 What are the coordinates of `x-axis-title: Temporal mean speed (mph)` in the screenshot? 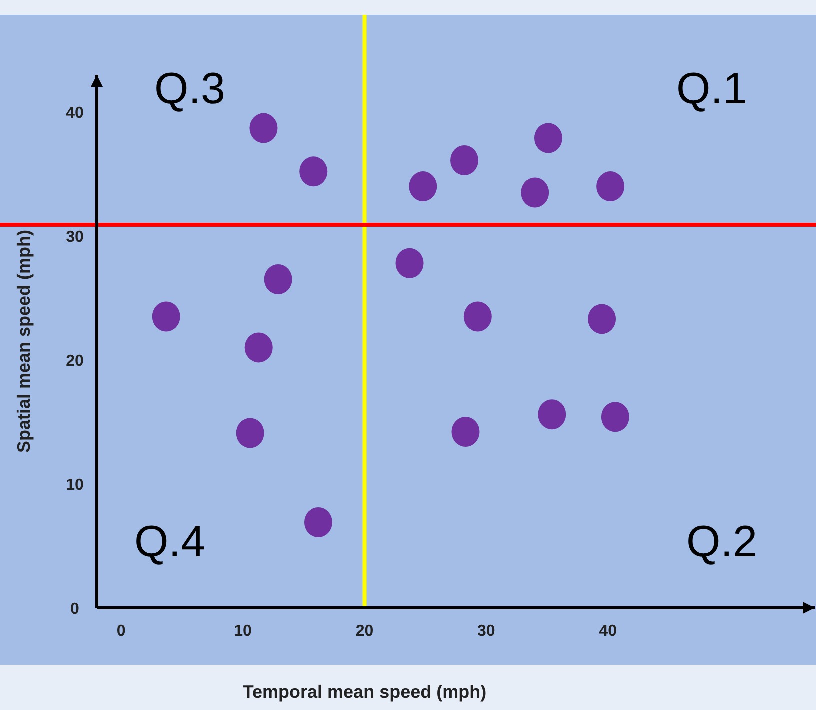 It's located at (364, 692).